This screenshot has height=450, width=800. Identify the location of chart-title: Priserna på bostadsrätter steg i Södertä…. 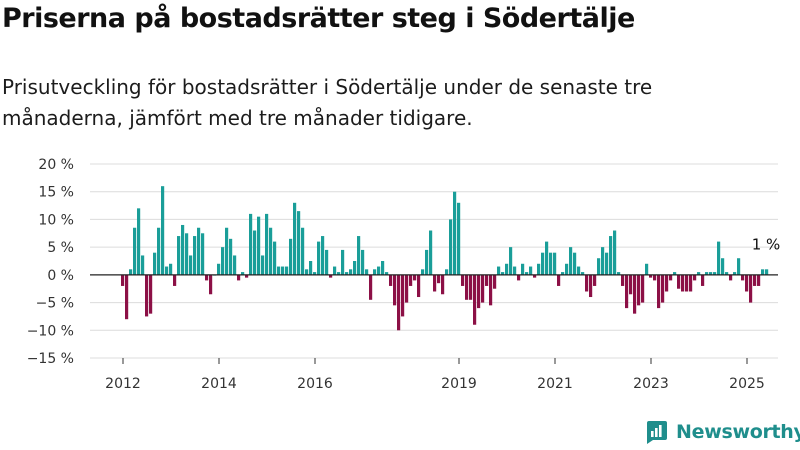
(318, 18).